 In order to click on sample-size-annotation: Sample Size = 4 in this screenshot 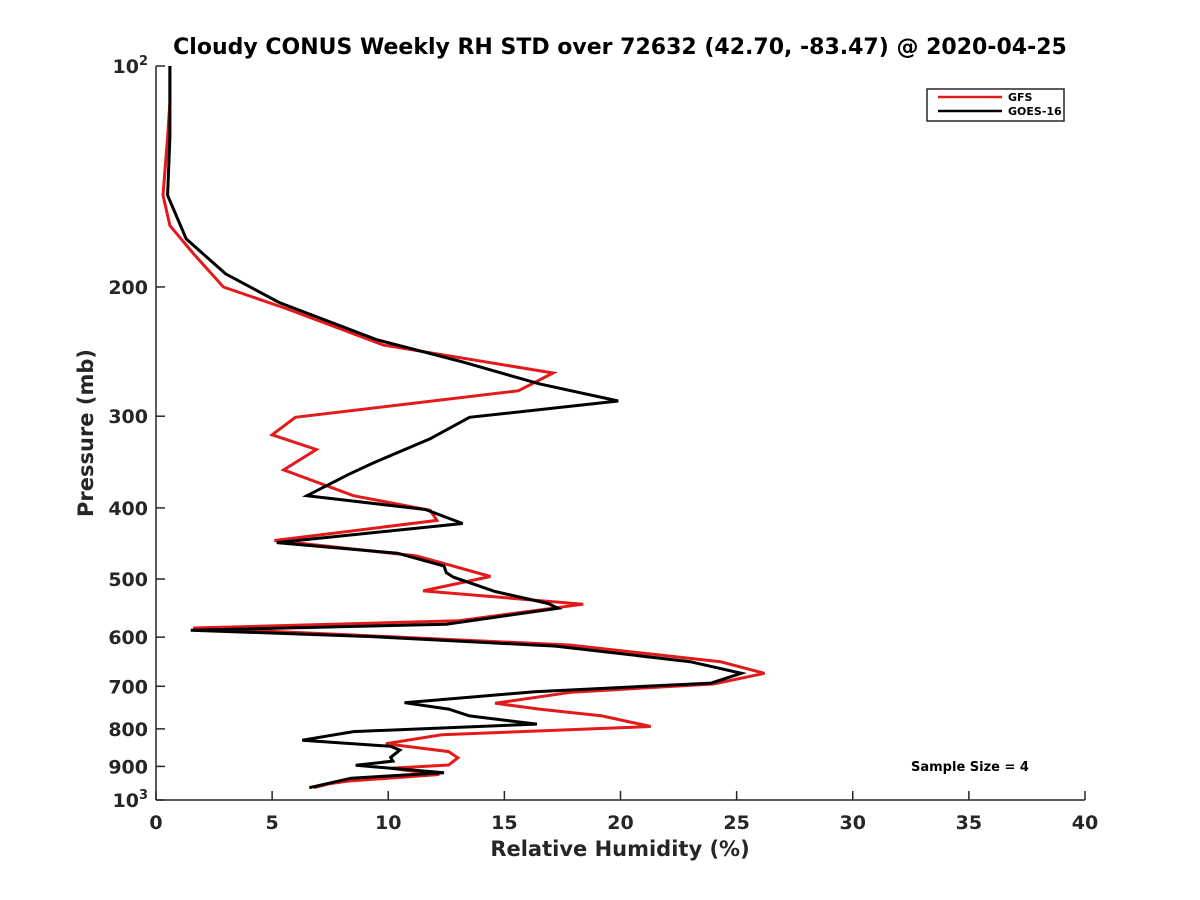, I will do `click(970, 767)`.